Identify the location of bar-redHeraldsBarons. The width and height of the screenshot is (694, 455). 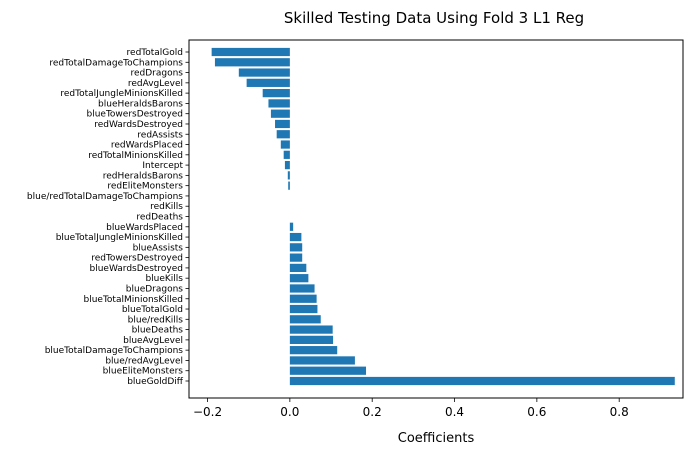
(288, 175).